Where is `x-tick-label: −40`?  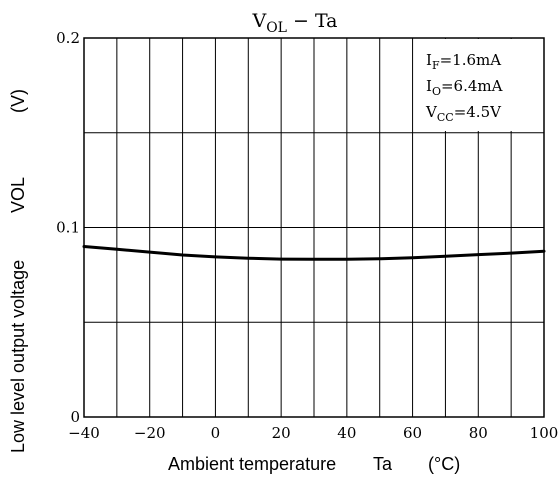
x-tick-label: −40 is located at coordinates (84, 433).